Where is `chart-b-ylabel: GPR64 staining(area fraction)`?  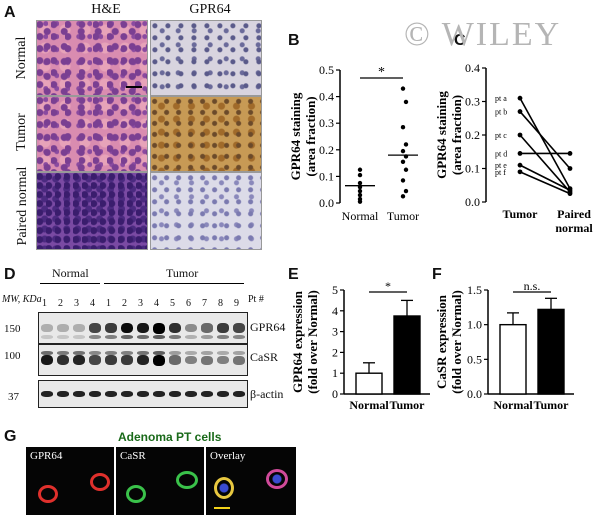 chart-b-ylabel: GPR64 staining(area fraction) is located at coordinates (303, 136).